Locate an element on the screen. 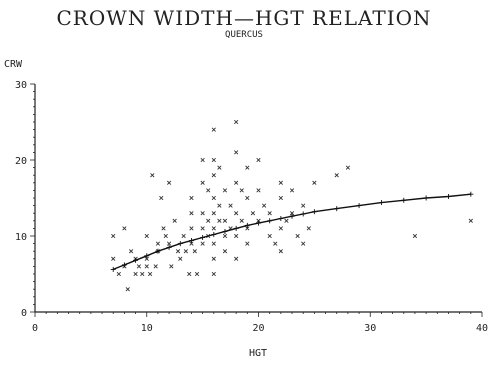 This screenshot has width=488, height=365. y-tick-label: 0 is located at coordinates (24, 313).